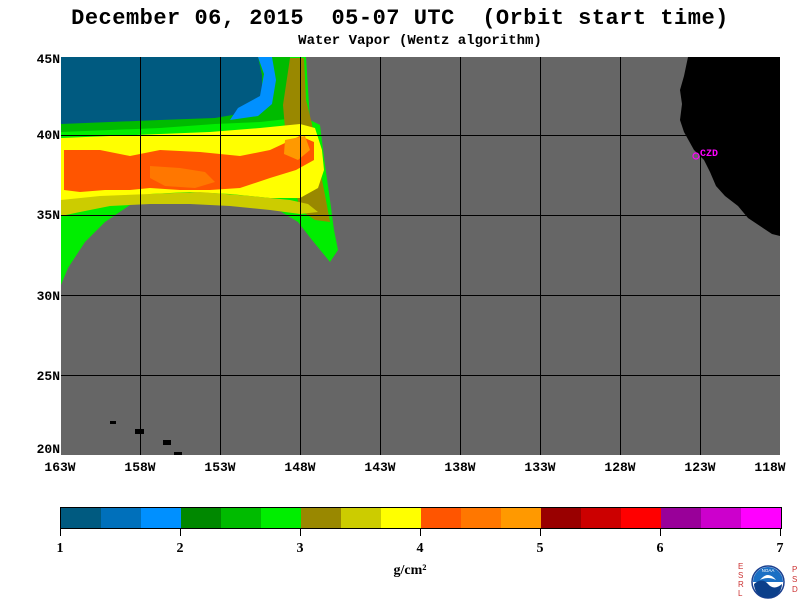 The height and width of the screenshot is (605, 800). Describe the element at coordinates (48, 449) in the screenshot. I see `lat-label-20n: 20N` at that location.